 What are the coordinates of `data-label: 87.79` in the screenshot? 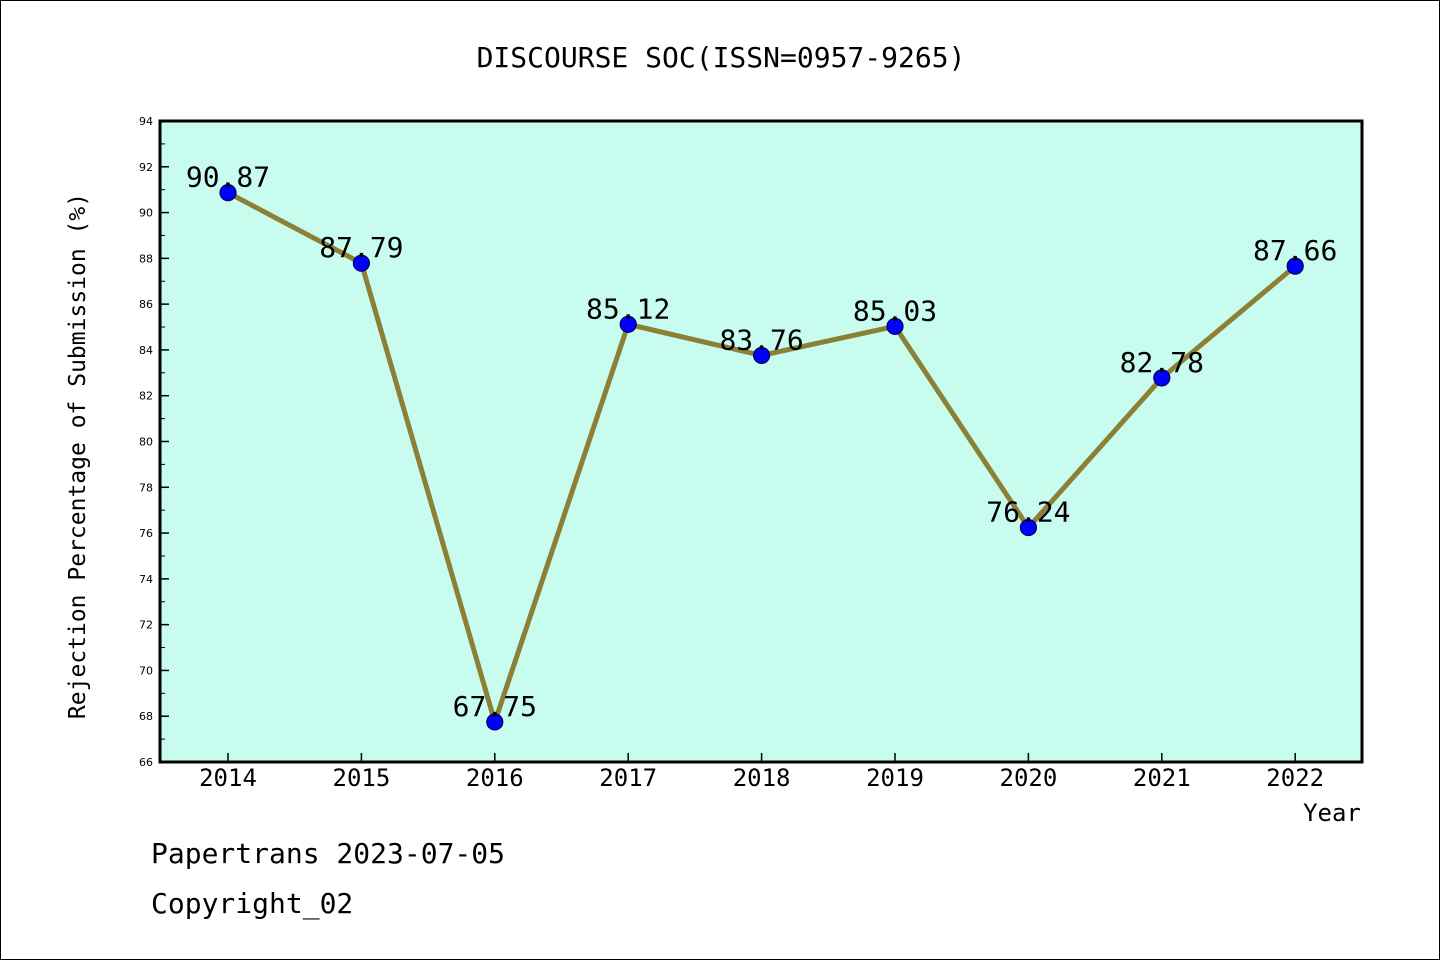 It's located at (361, 247).